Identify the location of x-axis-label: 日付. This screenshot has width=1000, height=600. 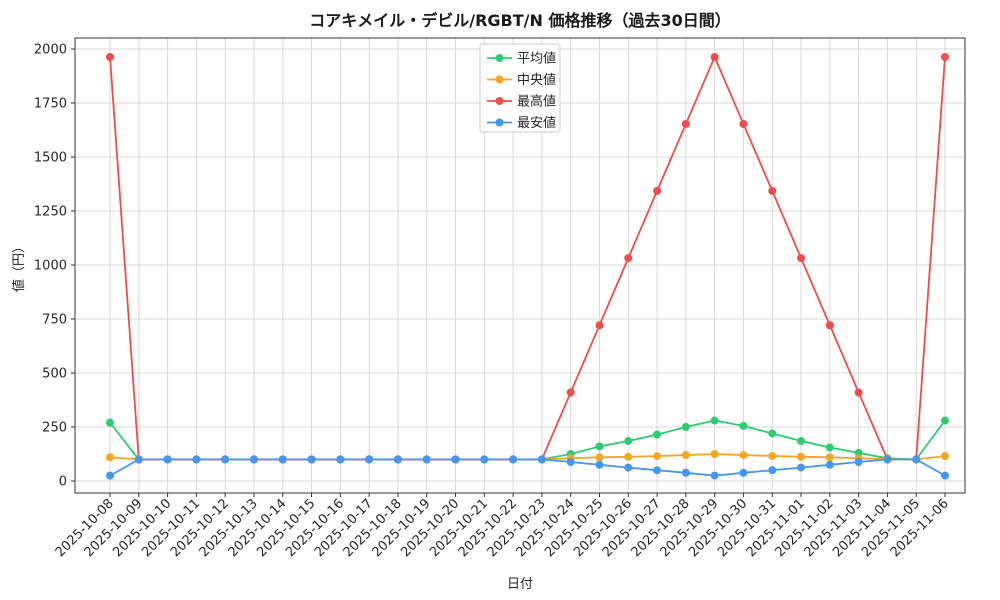
(520, 584).